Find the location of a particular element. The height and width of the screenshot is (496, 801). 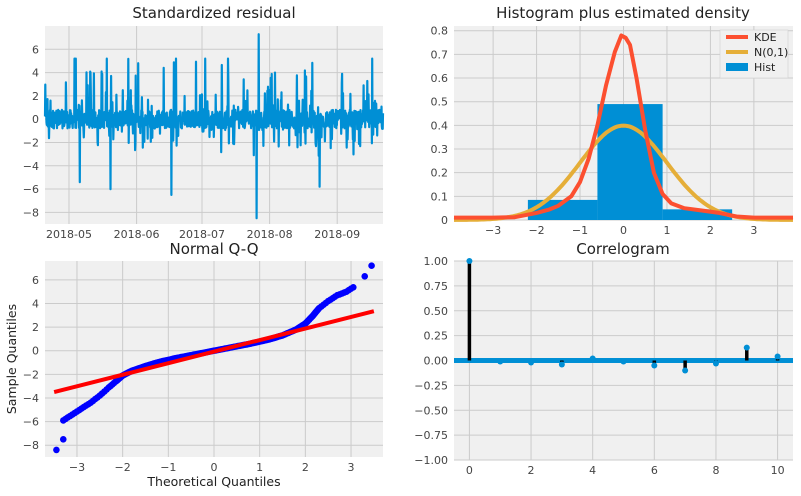

qq-ytick-label: −4 is located at coordinates (31, 398).